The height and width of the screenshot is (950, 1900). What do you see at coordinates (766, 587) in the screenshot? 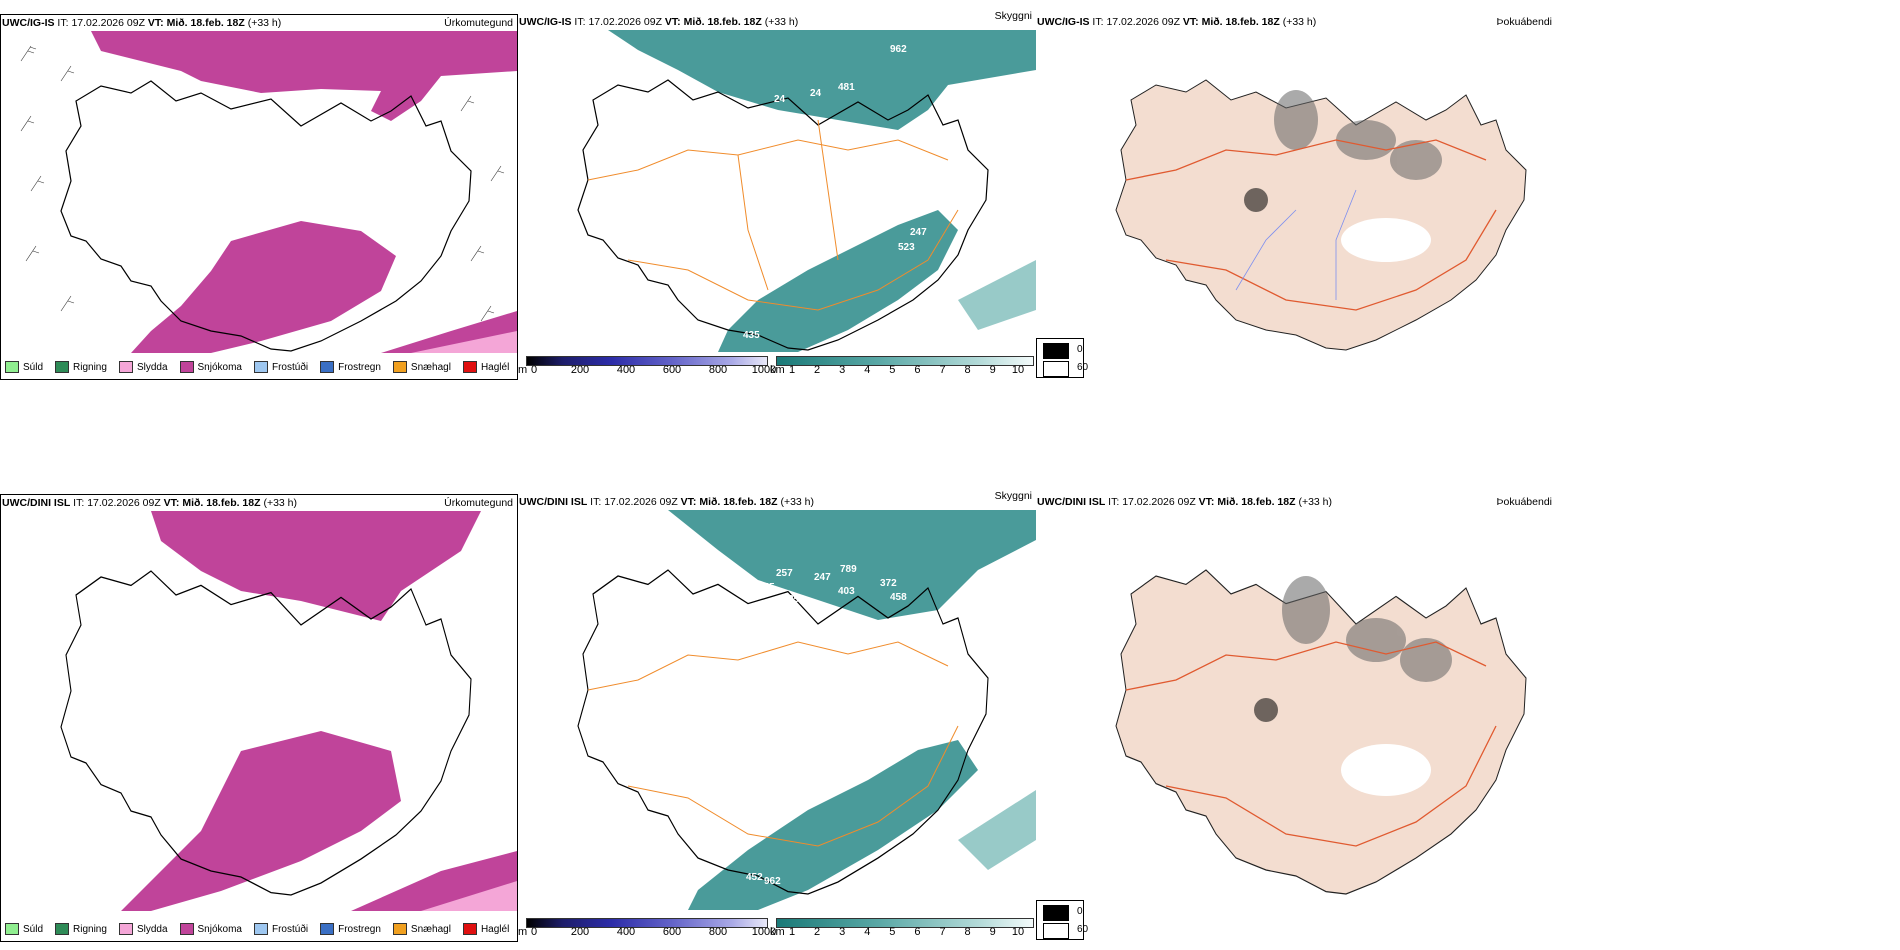
I see `map-label: 345` at bounding box center [766, 587].